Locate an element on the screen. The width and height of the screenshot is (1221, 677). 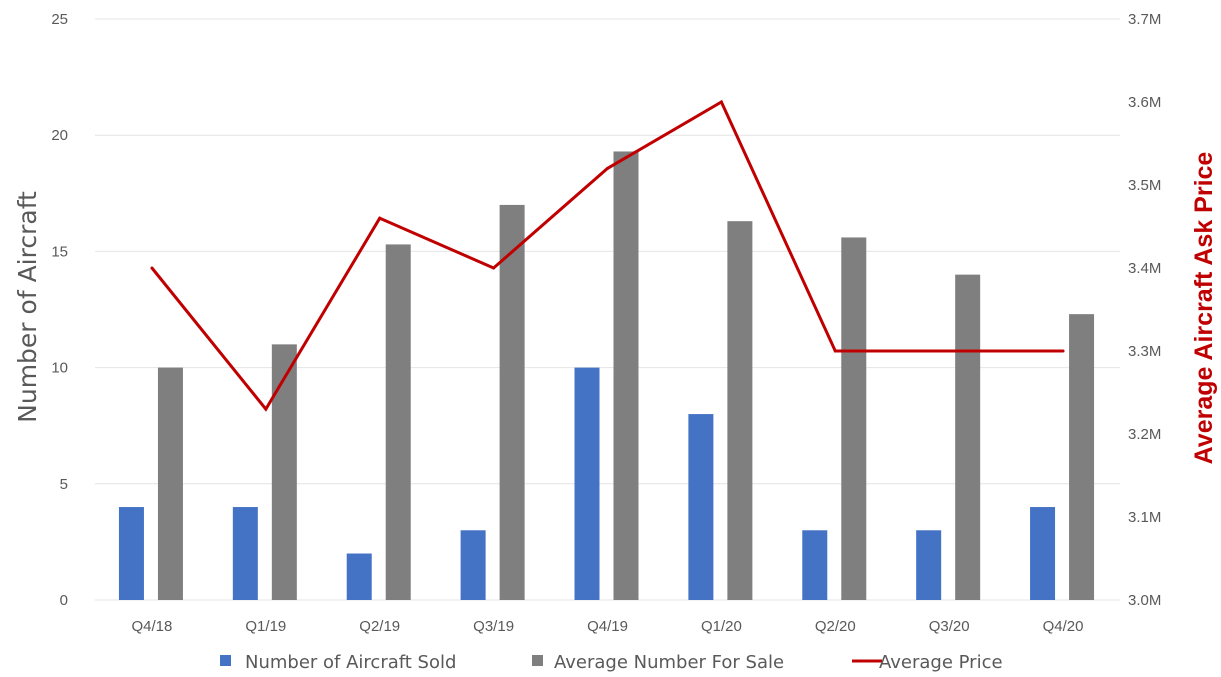
x-tick-label: Q3/19 is located at coordinates (493, 626).